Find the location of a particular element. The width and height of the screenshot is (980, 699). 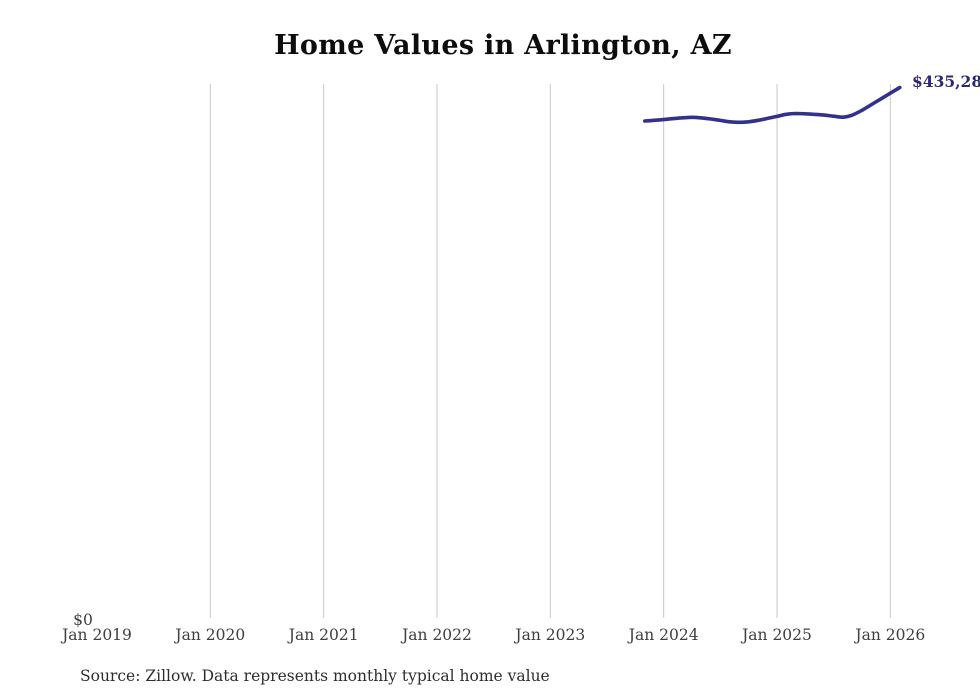

x-tick-label: Jan 2022 is located at coordinates (437, 635).